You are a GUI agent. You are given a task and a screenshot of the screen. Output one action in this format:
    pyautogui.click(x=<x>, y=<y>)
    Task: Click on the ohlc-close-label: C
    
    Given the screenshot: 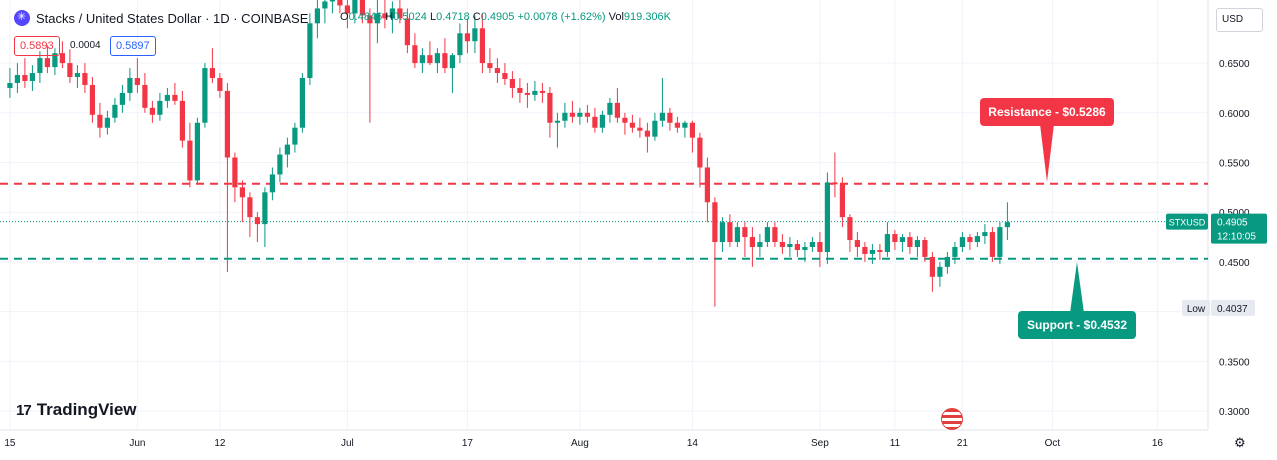 What is the action you would take?
    pyautogui.click(x=476, y=17)
    